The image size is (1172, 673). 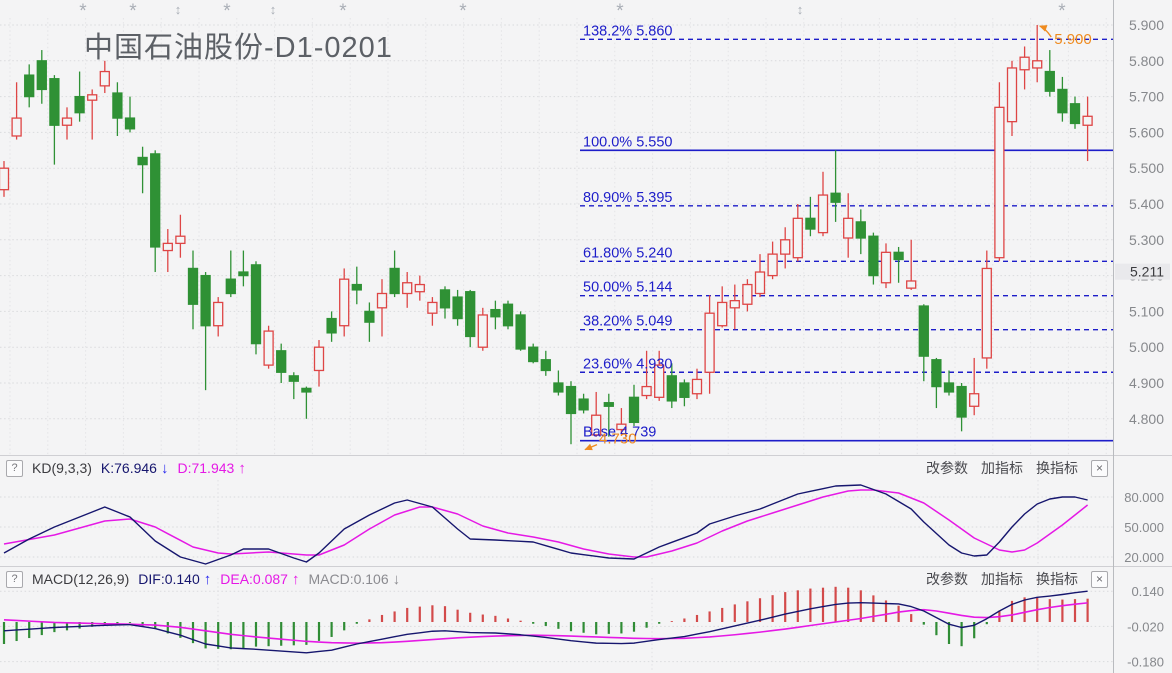 I want to click on svg-text: 0.140, so click(x=1147, y=591).